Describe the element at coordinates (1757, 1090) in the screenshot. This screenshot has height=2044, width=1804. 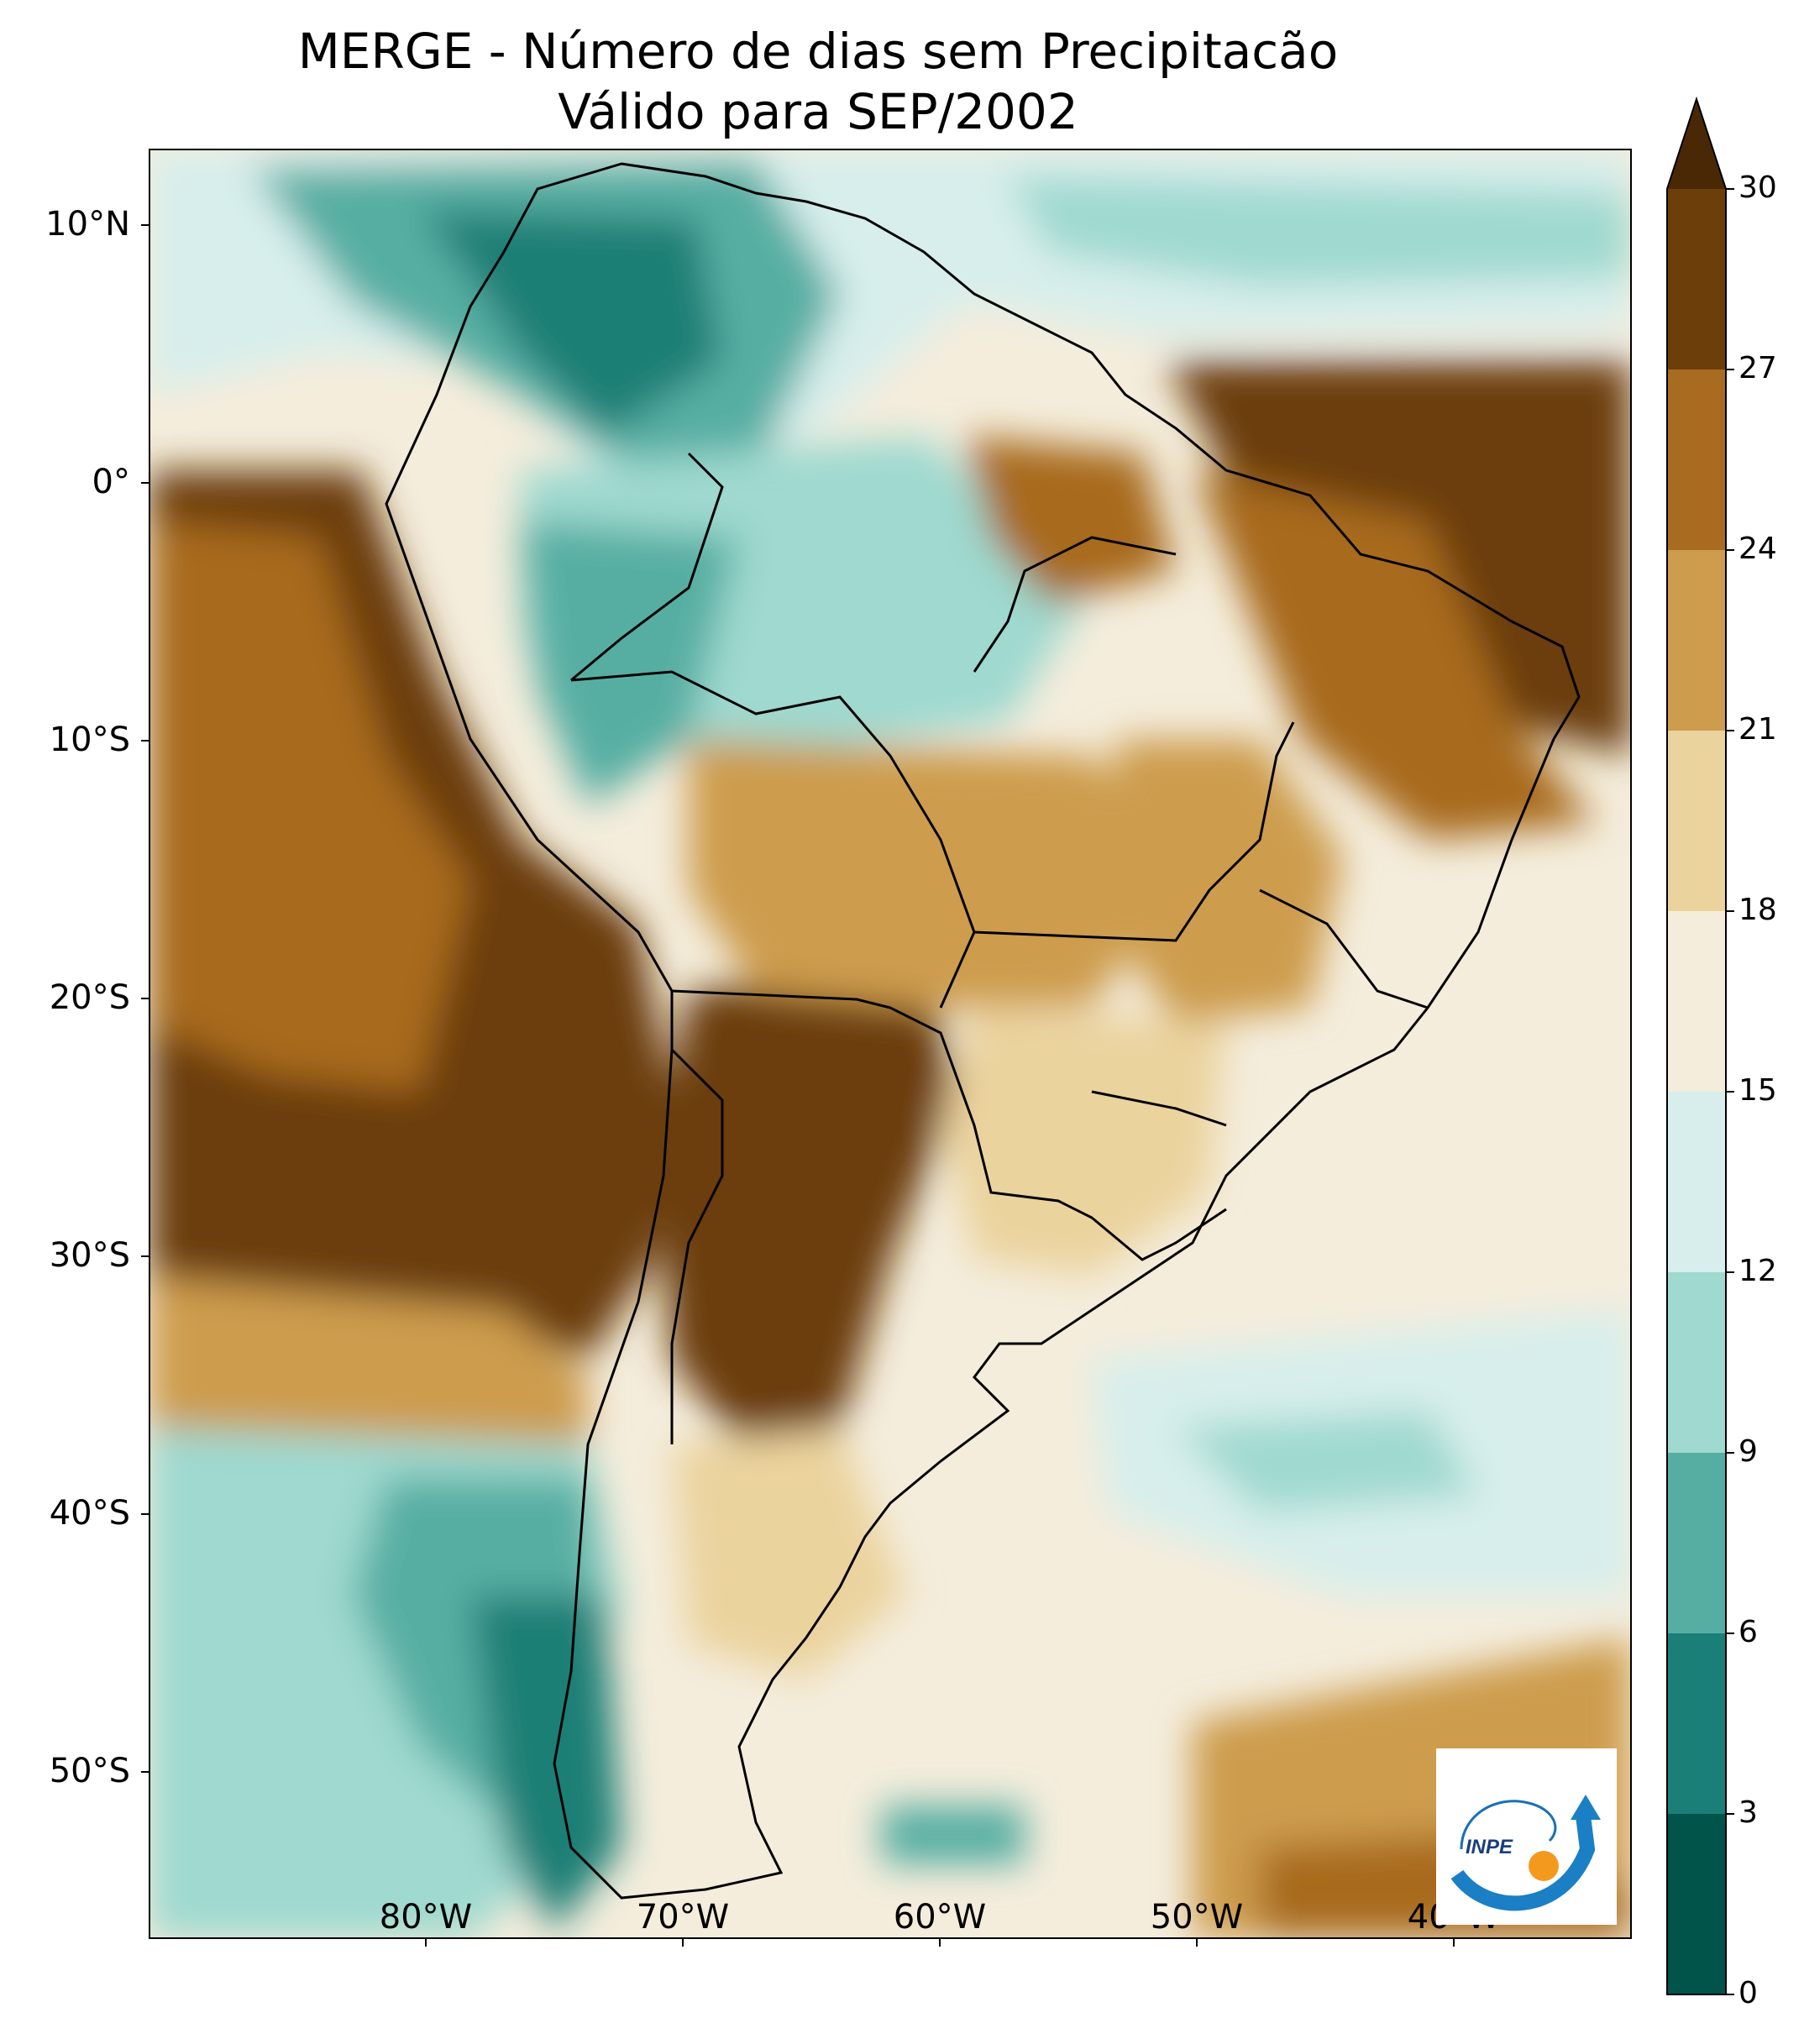
I see `colorbar-tick-label: 15` at that location.